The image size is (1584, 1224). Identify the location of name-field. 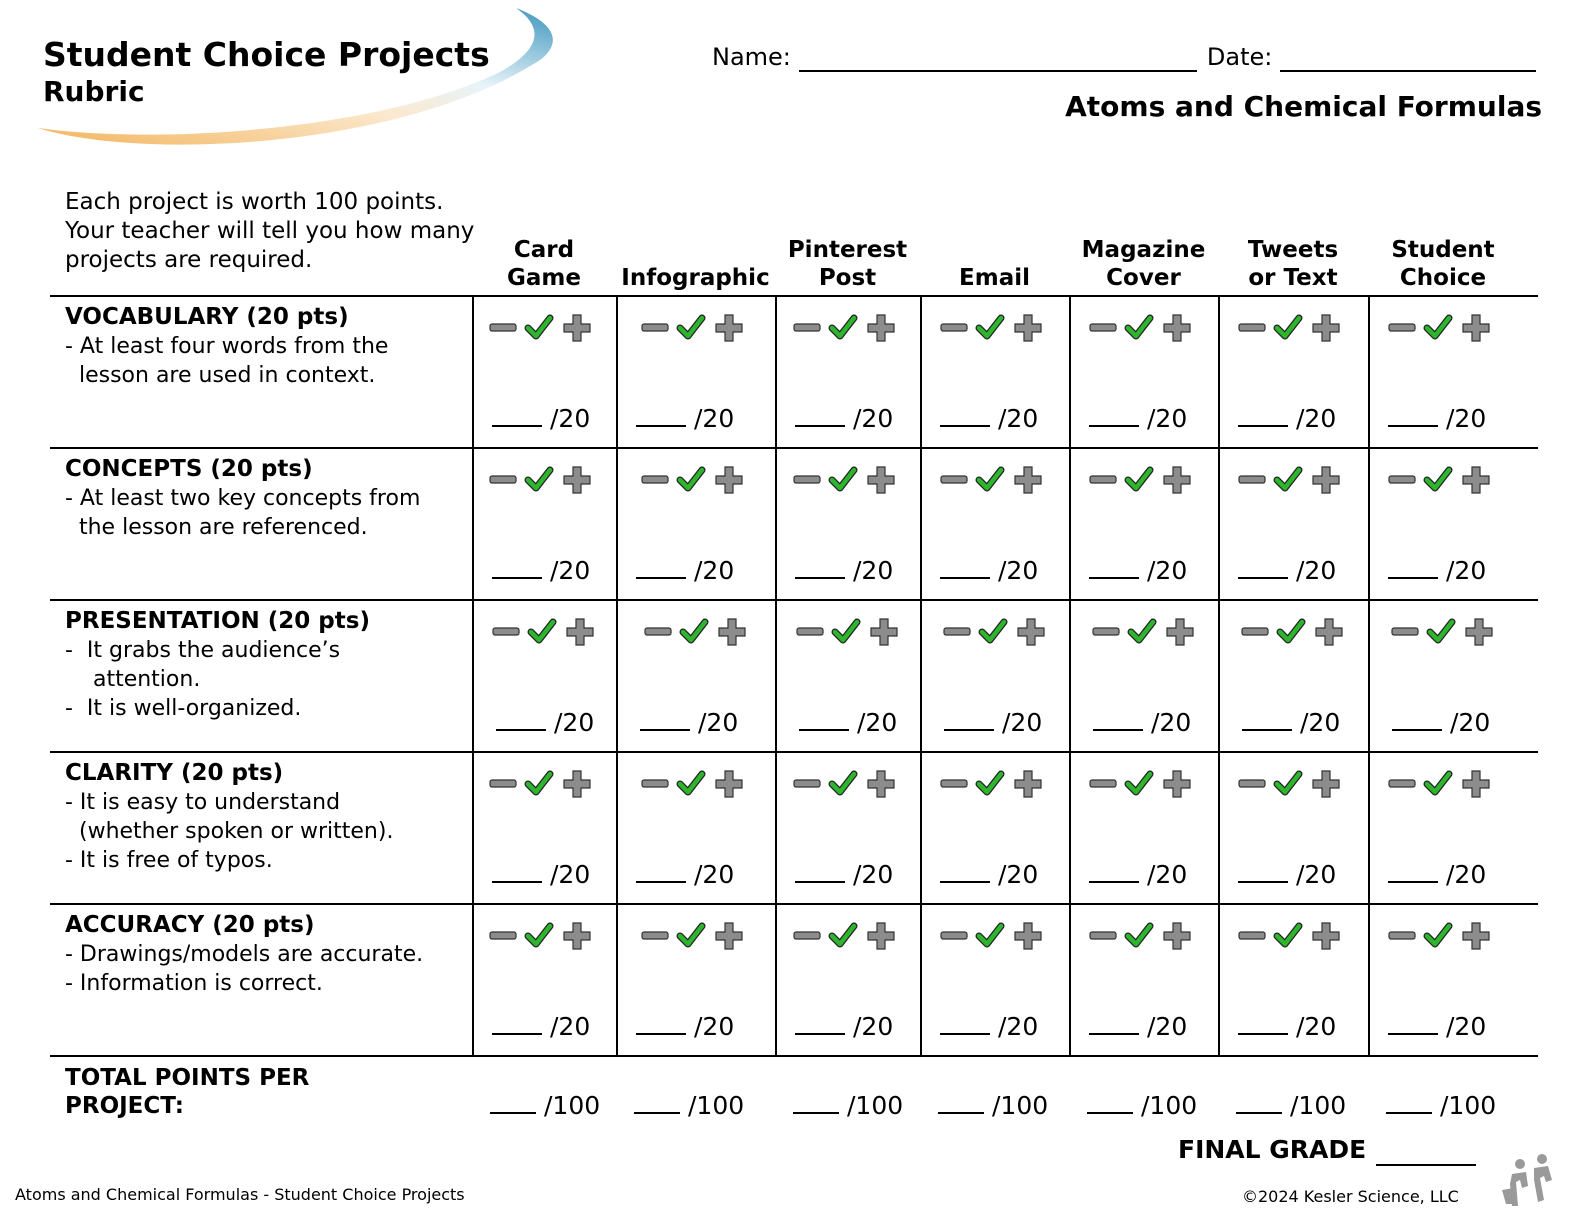
(997, 58).